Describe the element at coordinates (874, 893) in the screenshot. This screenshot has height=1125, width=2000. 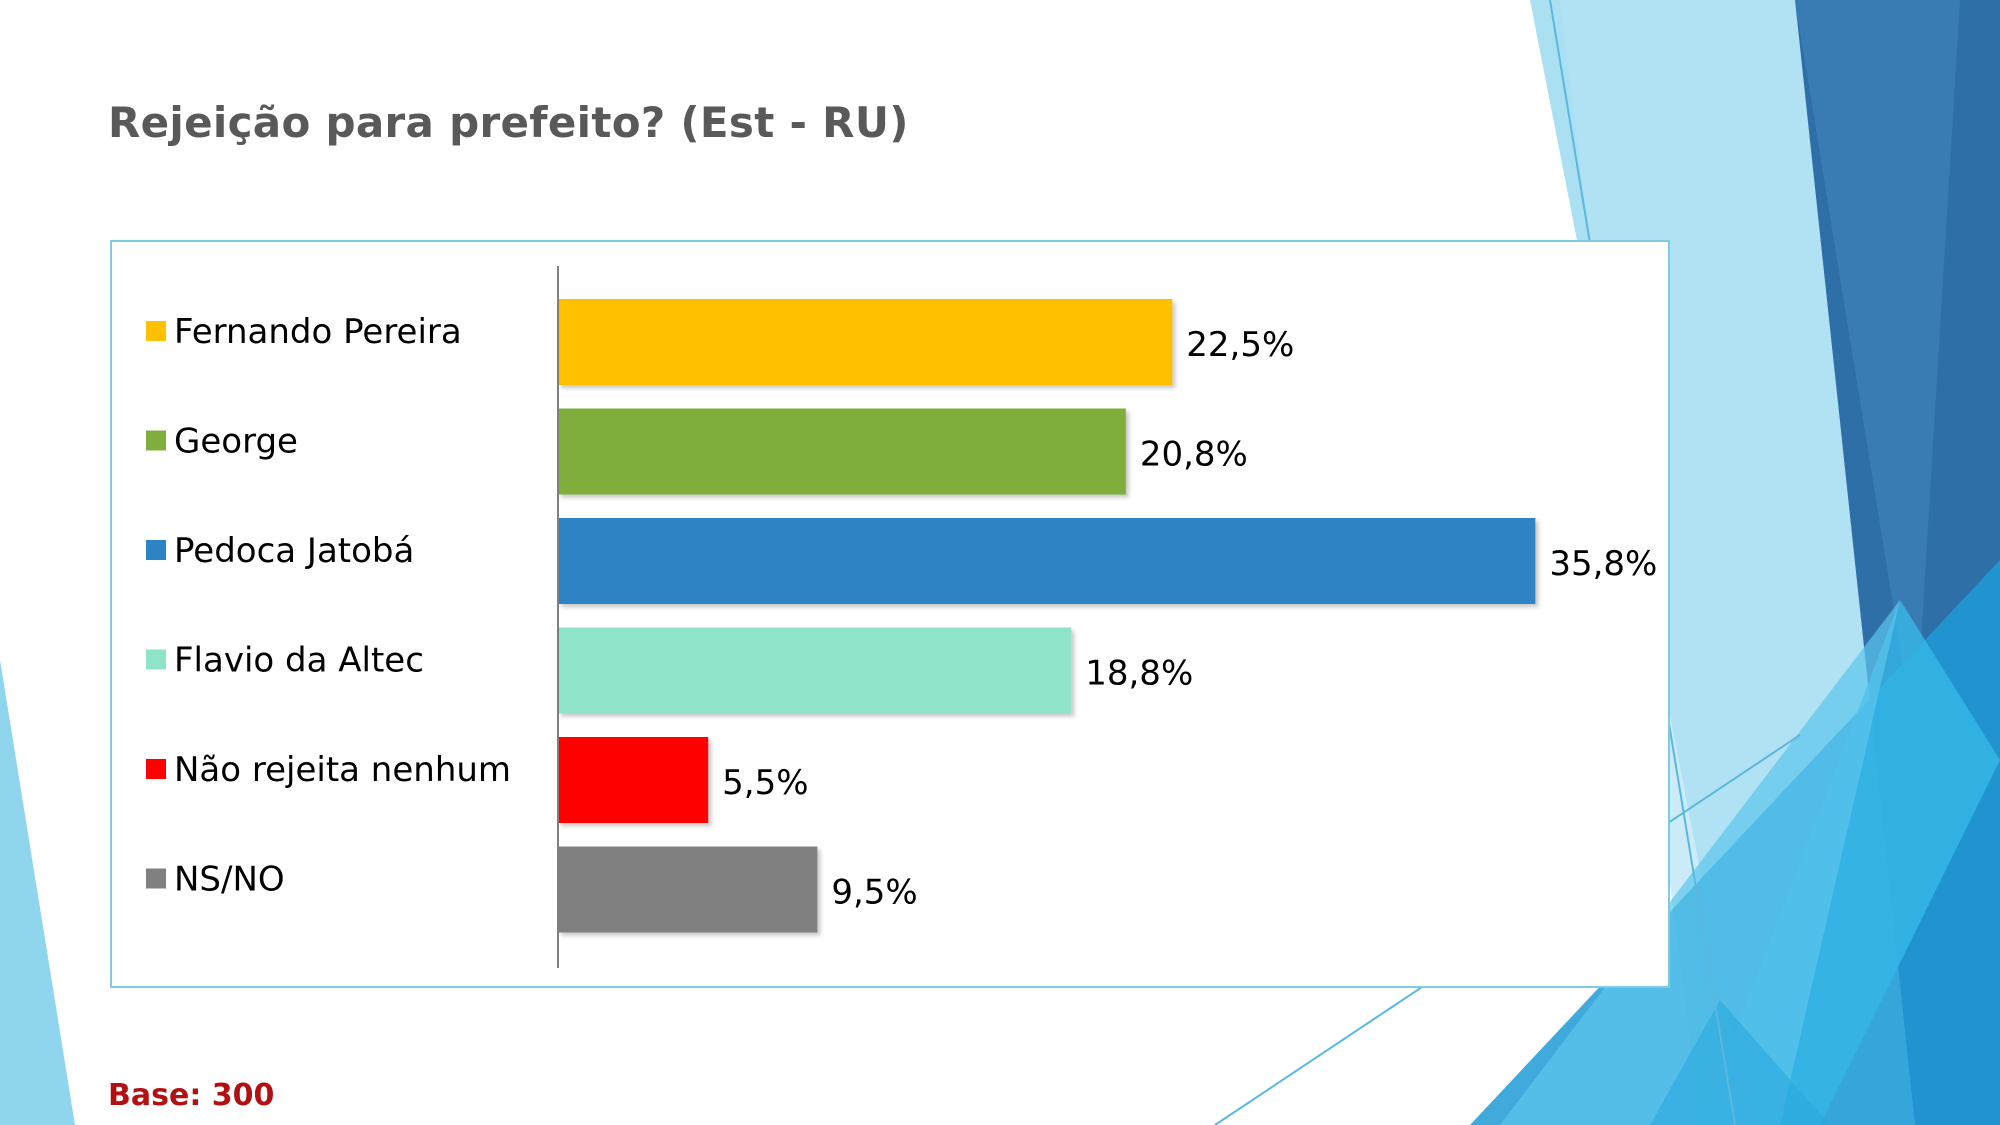
I see `value-label-ns-no: 9,5%` at that location.